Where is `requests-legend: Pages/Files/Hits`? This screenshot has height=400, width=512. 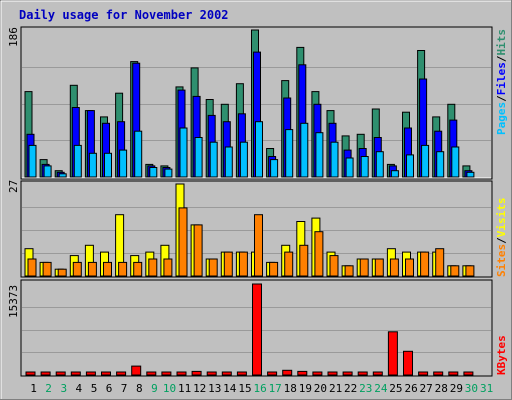 requests-legend: Pages/Files/Hits is located at coordinates (501, 82).